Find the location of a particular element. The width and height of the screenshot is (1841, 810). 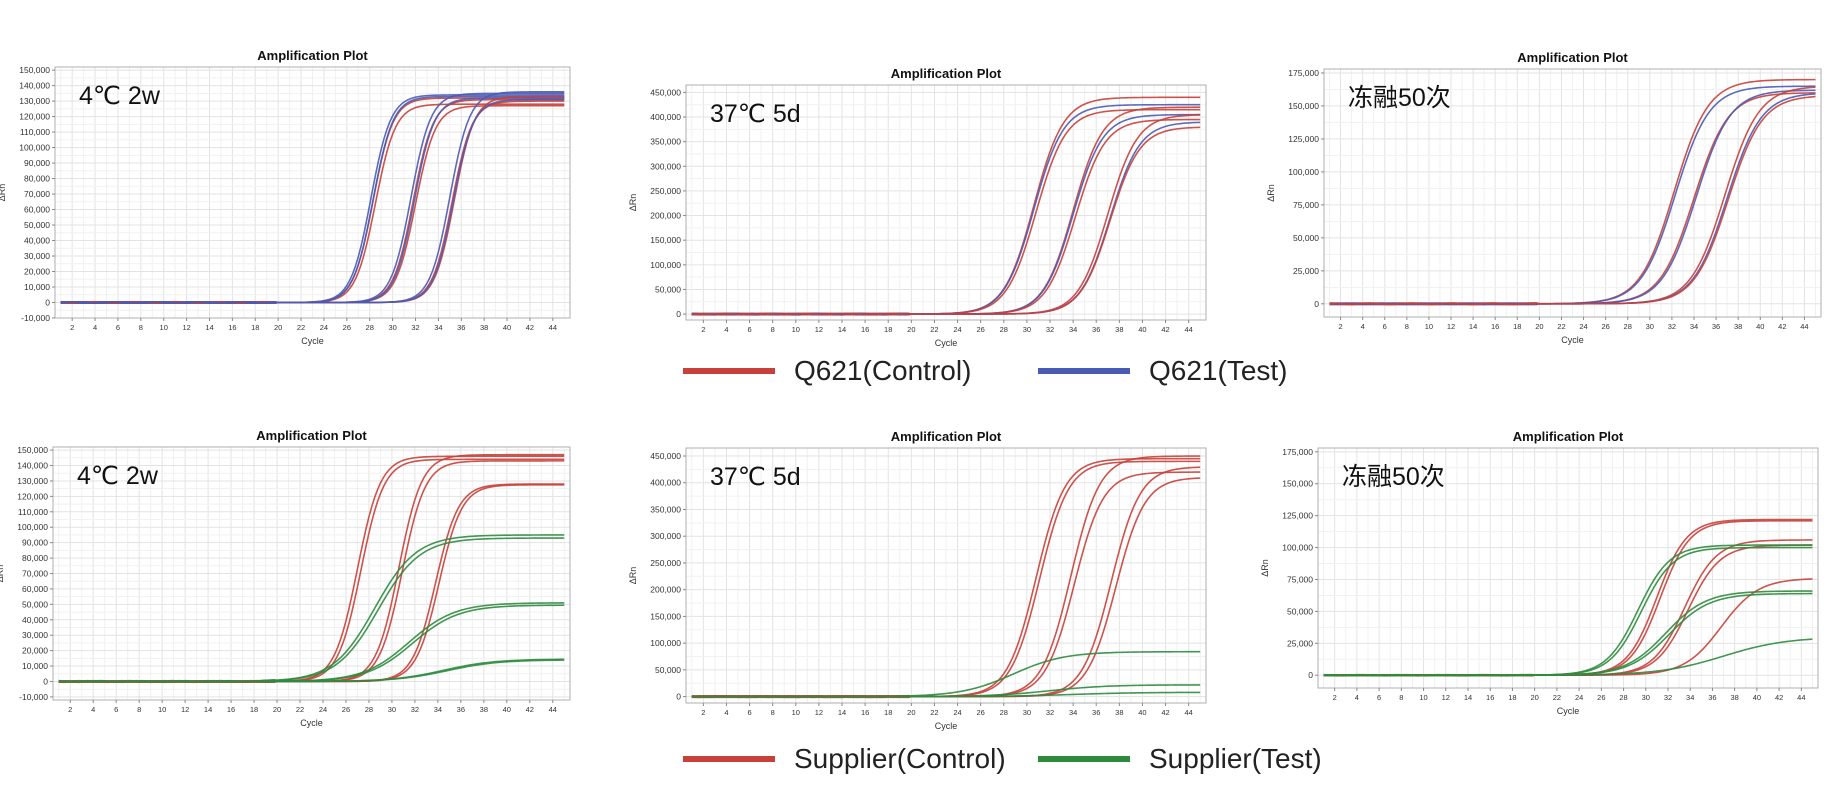

y-tick-label: 125,000 is located at coordinates (1303, 139).